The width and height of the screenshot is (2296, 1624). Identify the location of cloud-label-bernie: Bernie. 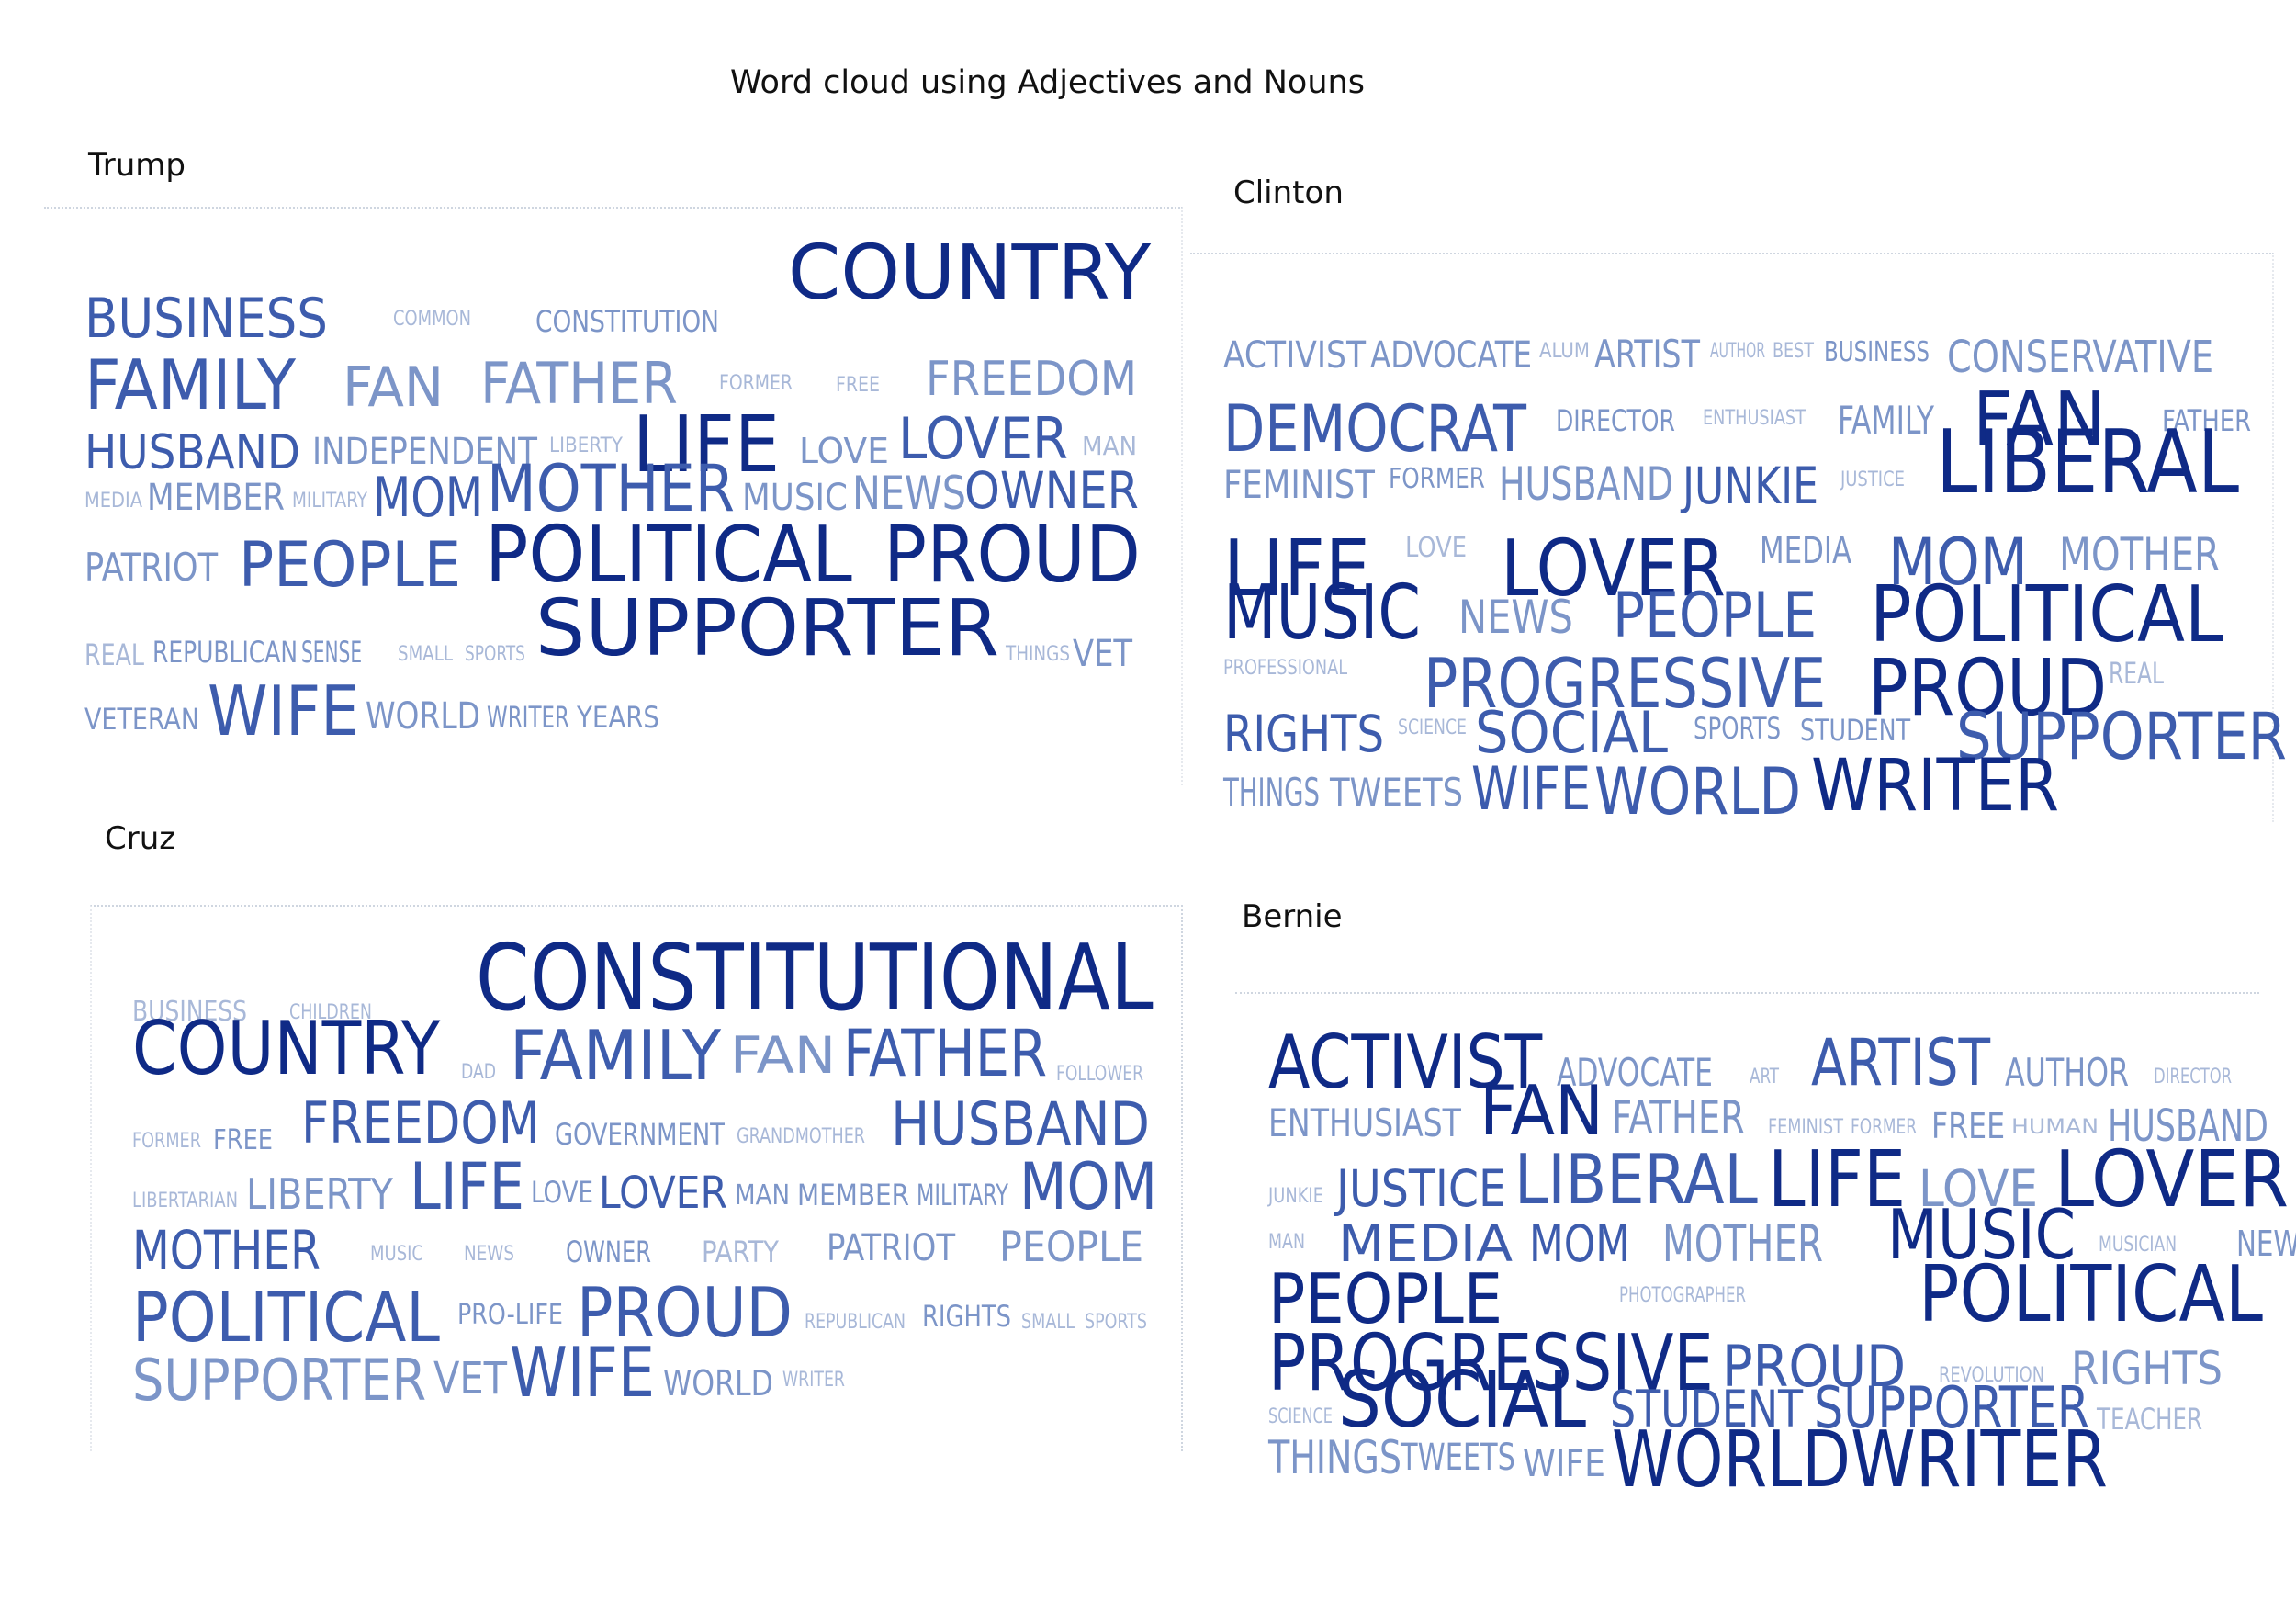
(1292, 916).